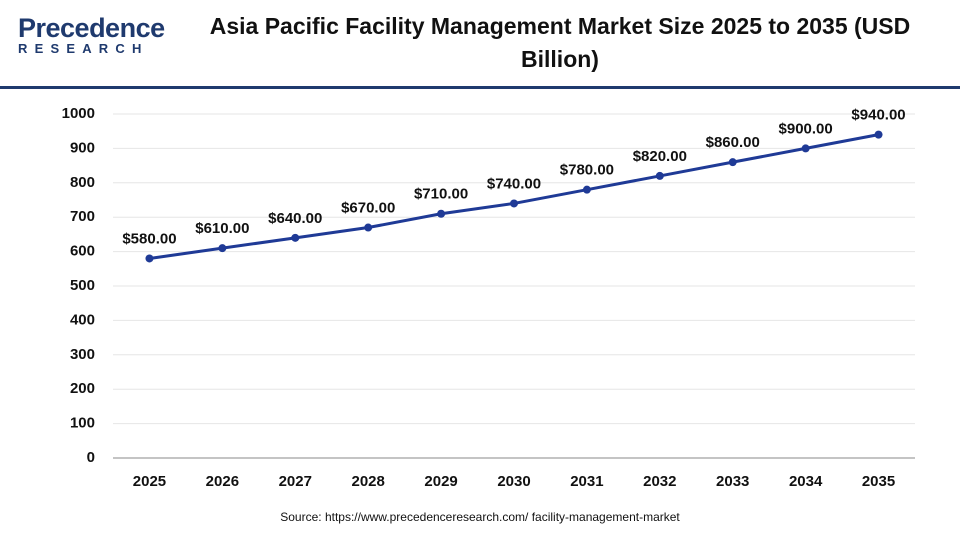 This screenshot has width=960, height=540. What do you see at coordinates (878, 481) in the screenshot?
I see `x-tick-label: 2035` at bounding box center [878, 481].